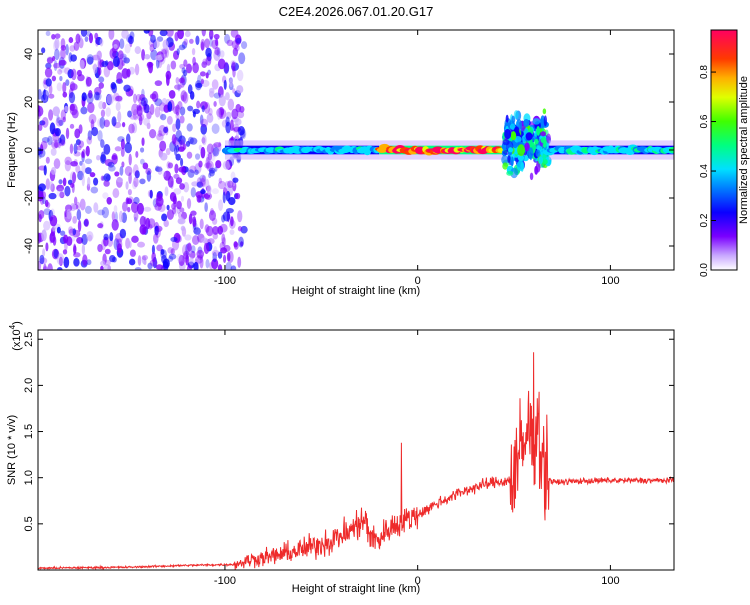 This screenshot has height=605, width=750. What do you see at coordinates (704, 270) in the screenshot?
I see `colorbar-tick-label: 0.0` at bounding box center [704, 270].